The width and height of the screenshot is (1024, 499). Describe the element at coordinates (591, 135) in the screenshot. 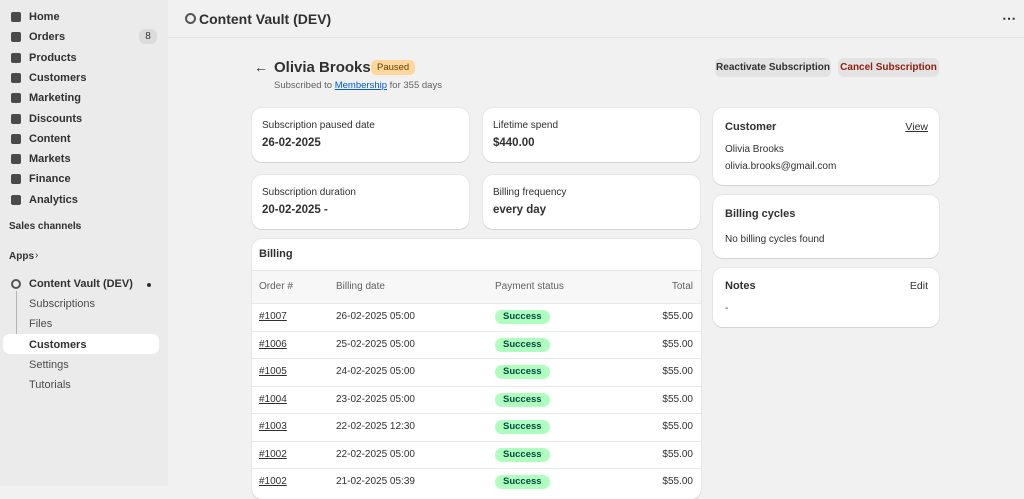

I see `stat-card: Lifetime spend $440.00` at that location.